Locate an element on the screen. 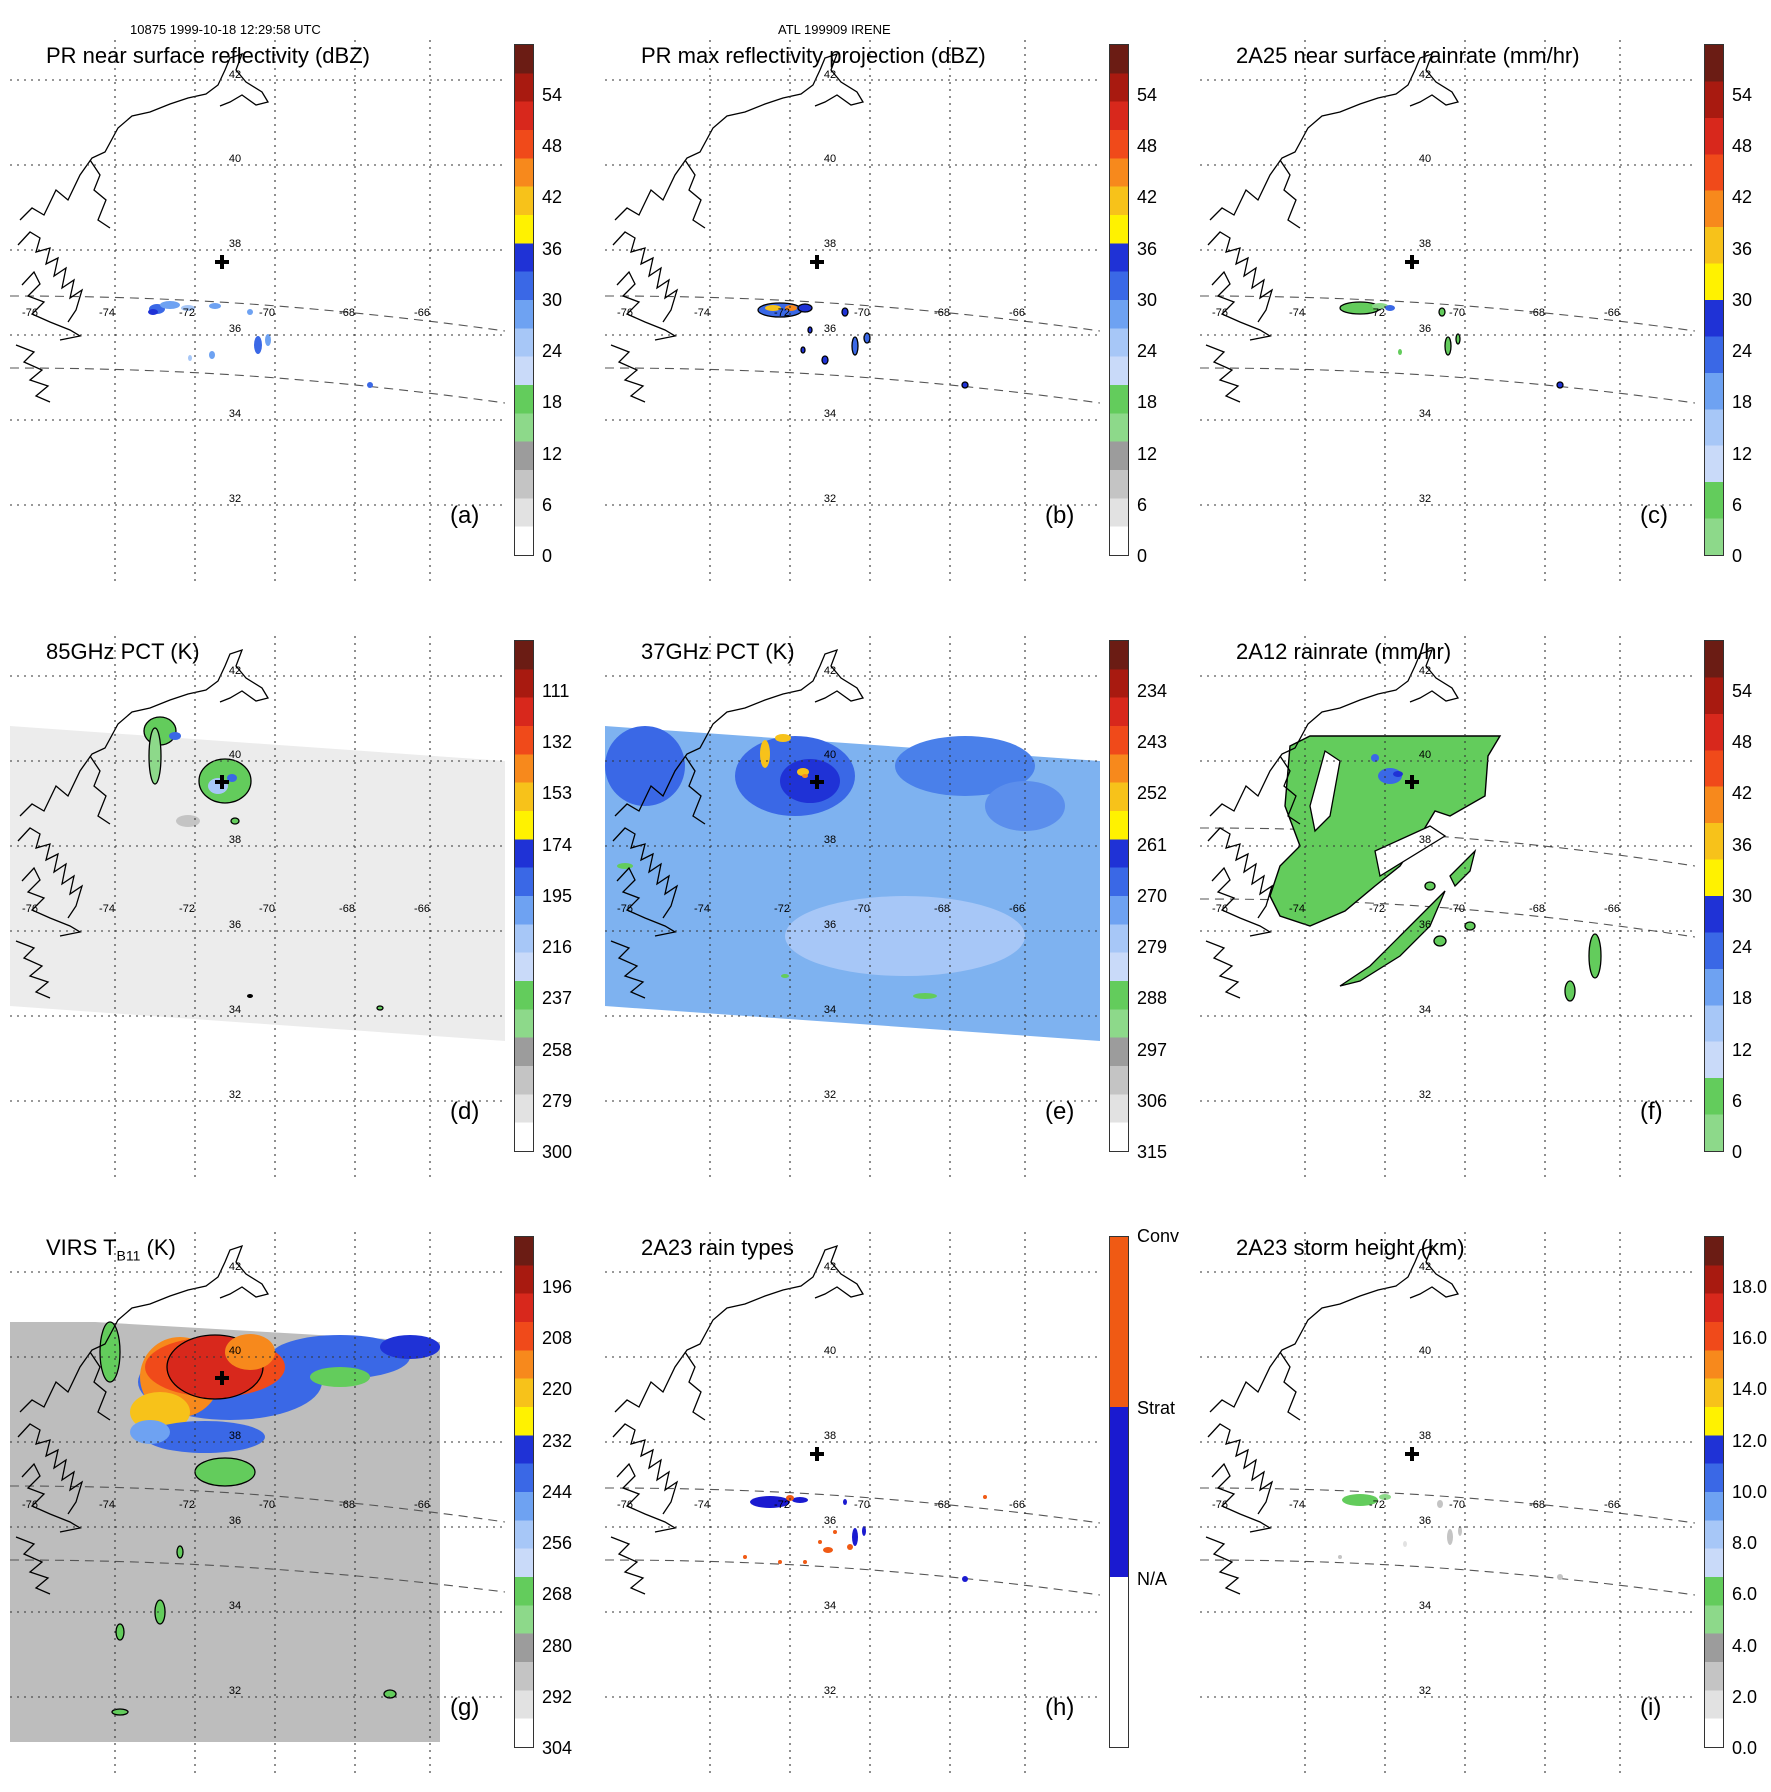 The image size is (1771, 1792). rain-gap is located at coordinates (1325, 791).